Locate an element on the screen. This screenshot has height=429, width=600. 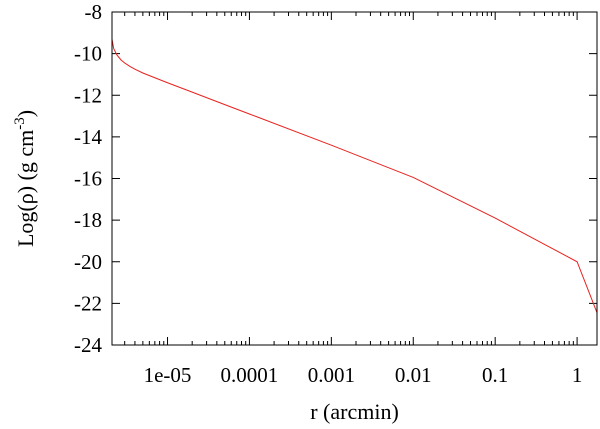
y-axis-label: Log(ρ) (g cm-3) is located at coordinates (25, 178).